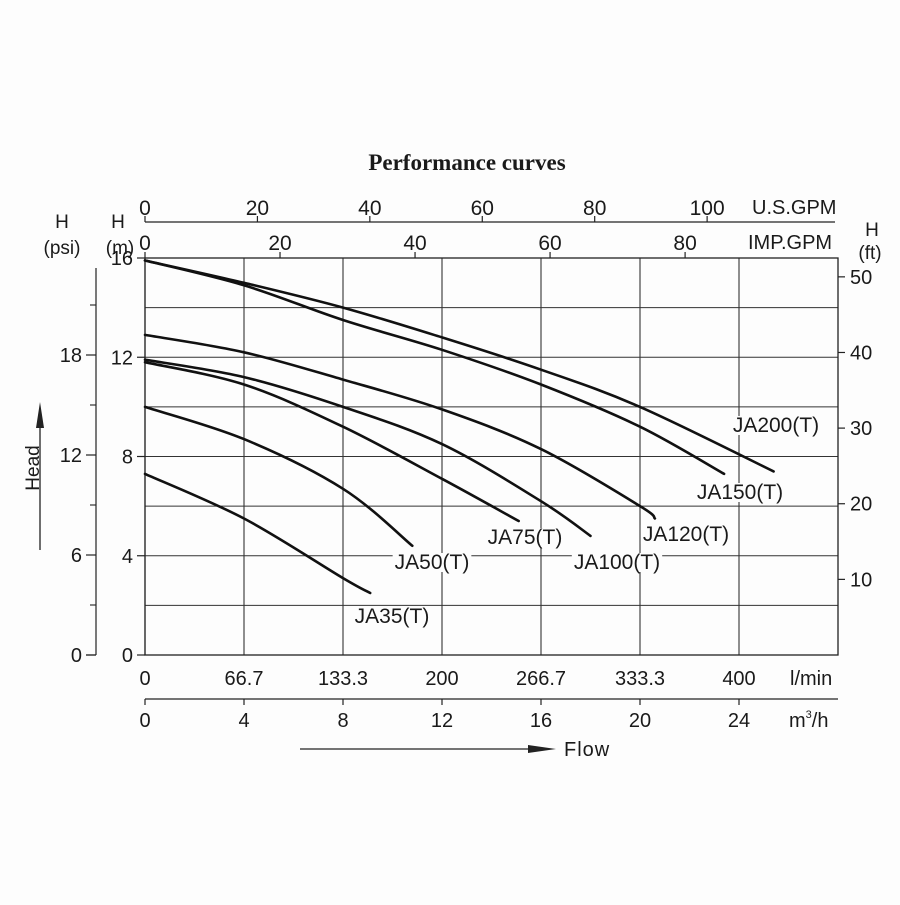 This screenshot has height=905, width=900. I want to click on tick-label-lmin: 0, so click(144, 679).